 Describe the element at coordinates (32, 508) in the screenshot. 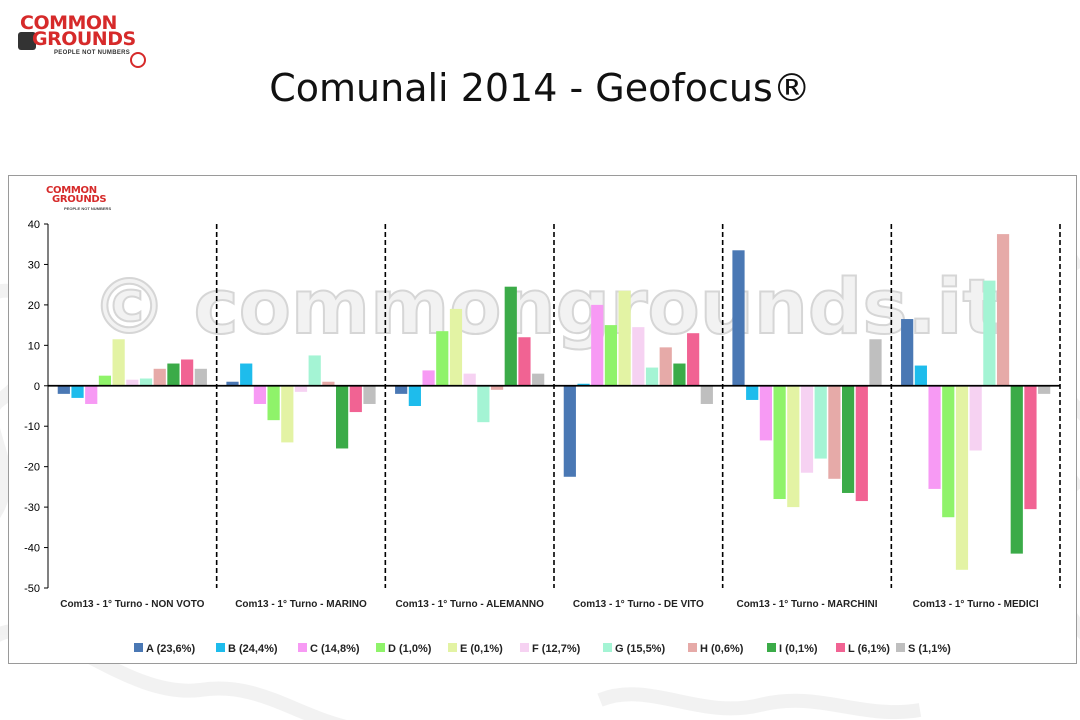

I see `y-tick-label: -30` at that location.